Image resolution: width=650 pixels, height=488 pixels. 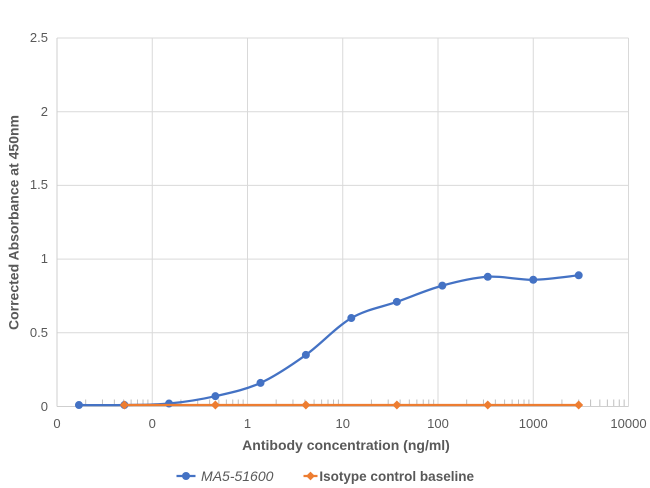 I want to click on legend: MA5-51600 Isotype control baseline, so click(x=325, y=476).